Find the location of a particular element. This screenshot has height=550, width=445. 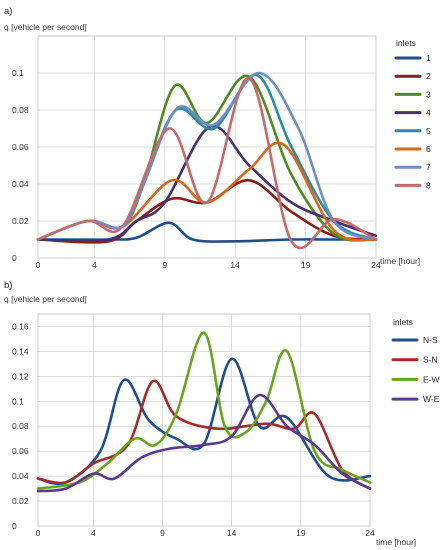

legend-entry: S-N is located at coordinates (430, 360).